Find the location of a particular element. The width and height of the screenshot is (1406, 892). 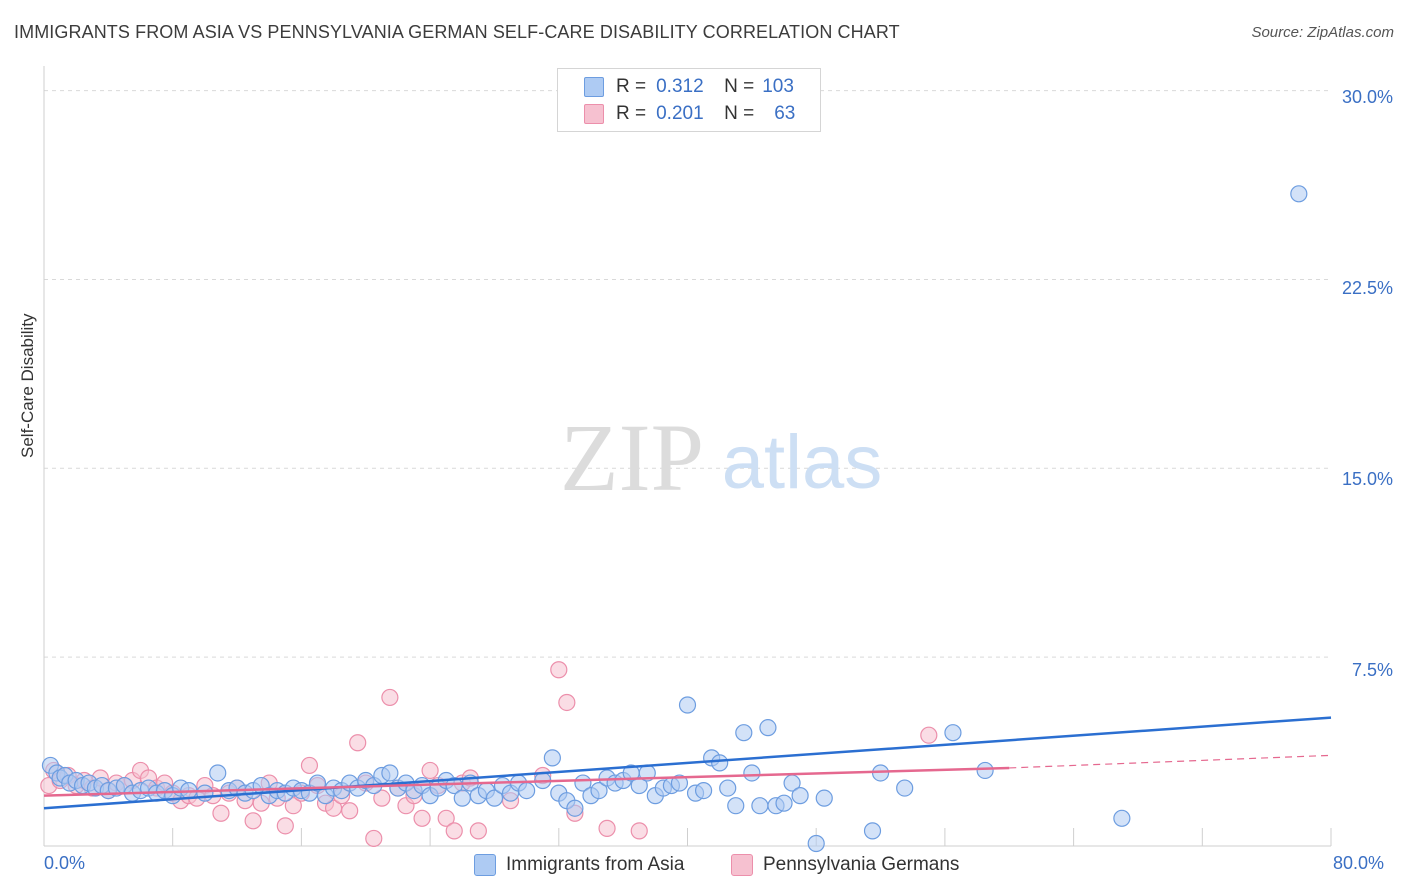

trend-lines is located at coordinates (687, 763).